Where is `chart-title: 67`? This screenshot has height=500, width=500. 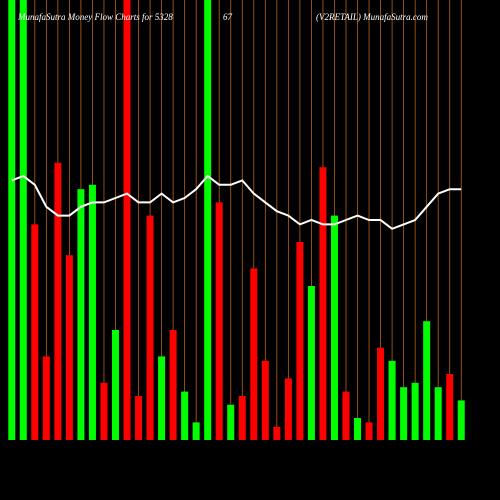
chart-title: 67 is located at coordinates (228, 17).